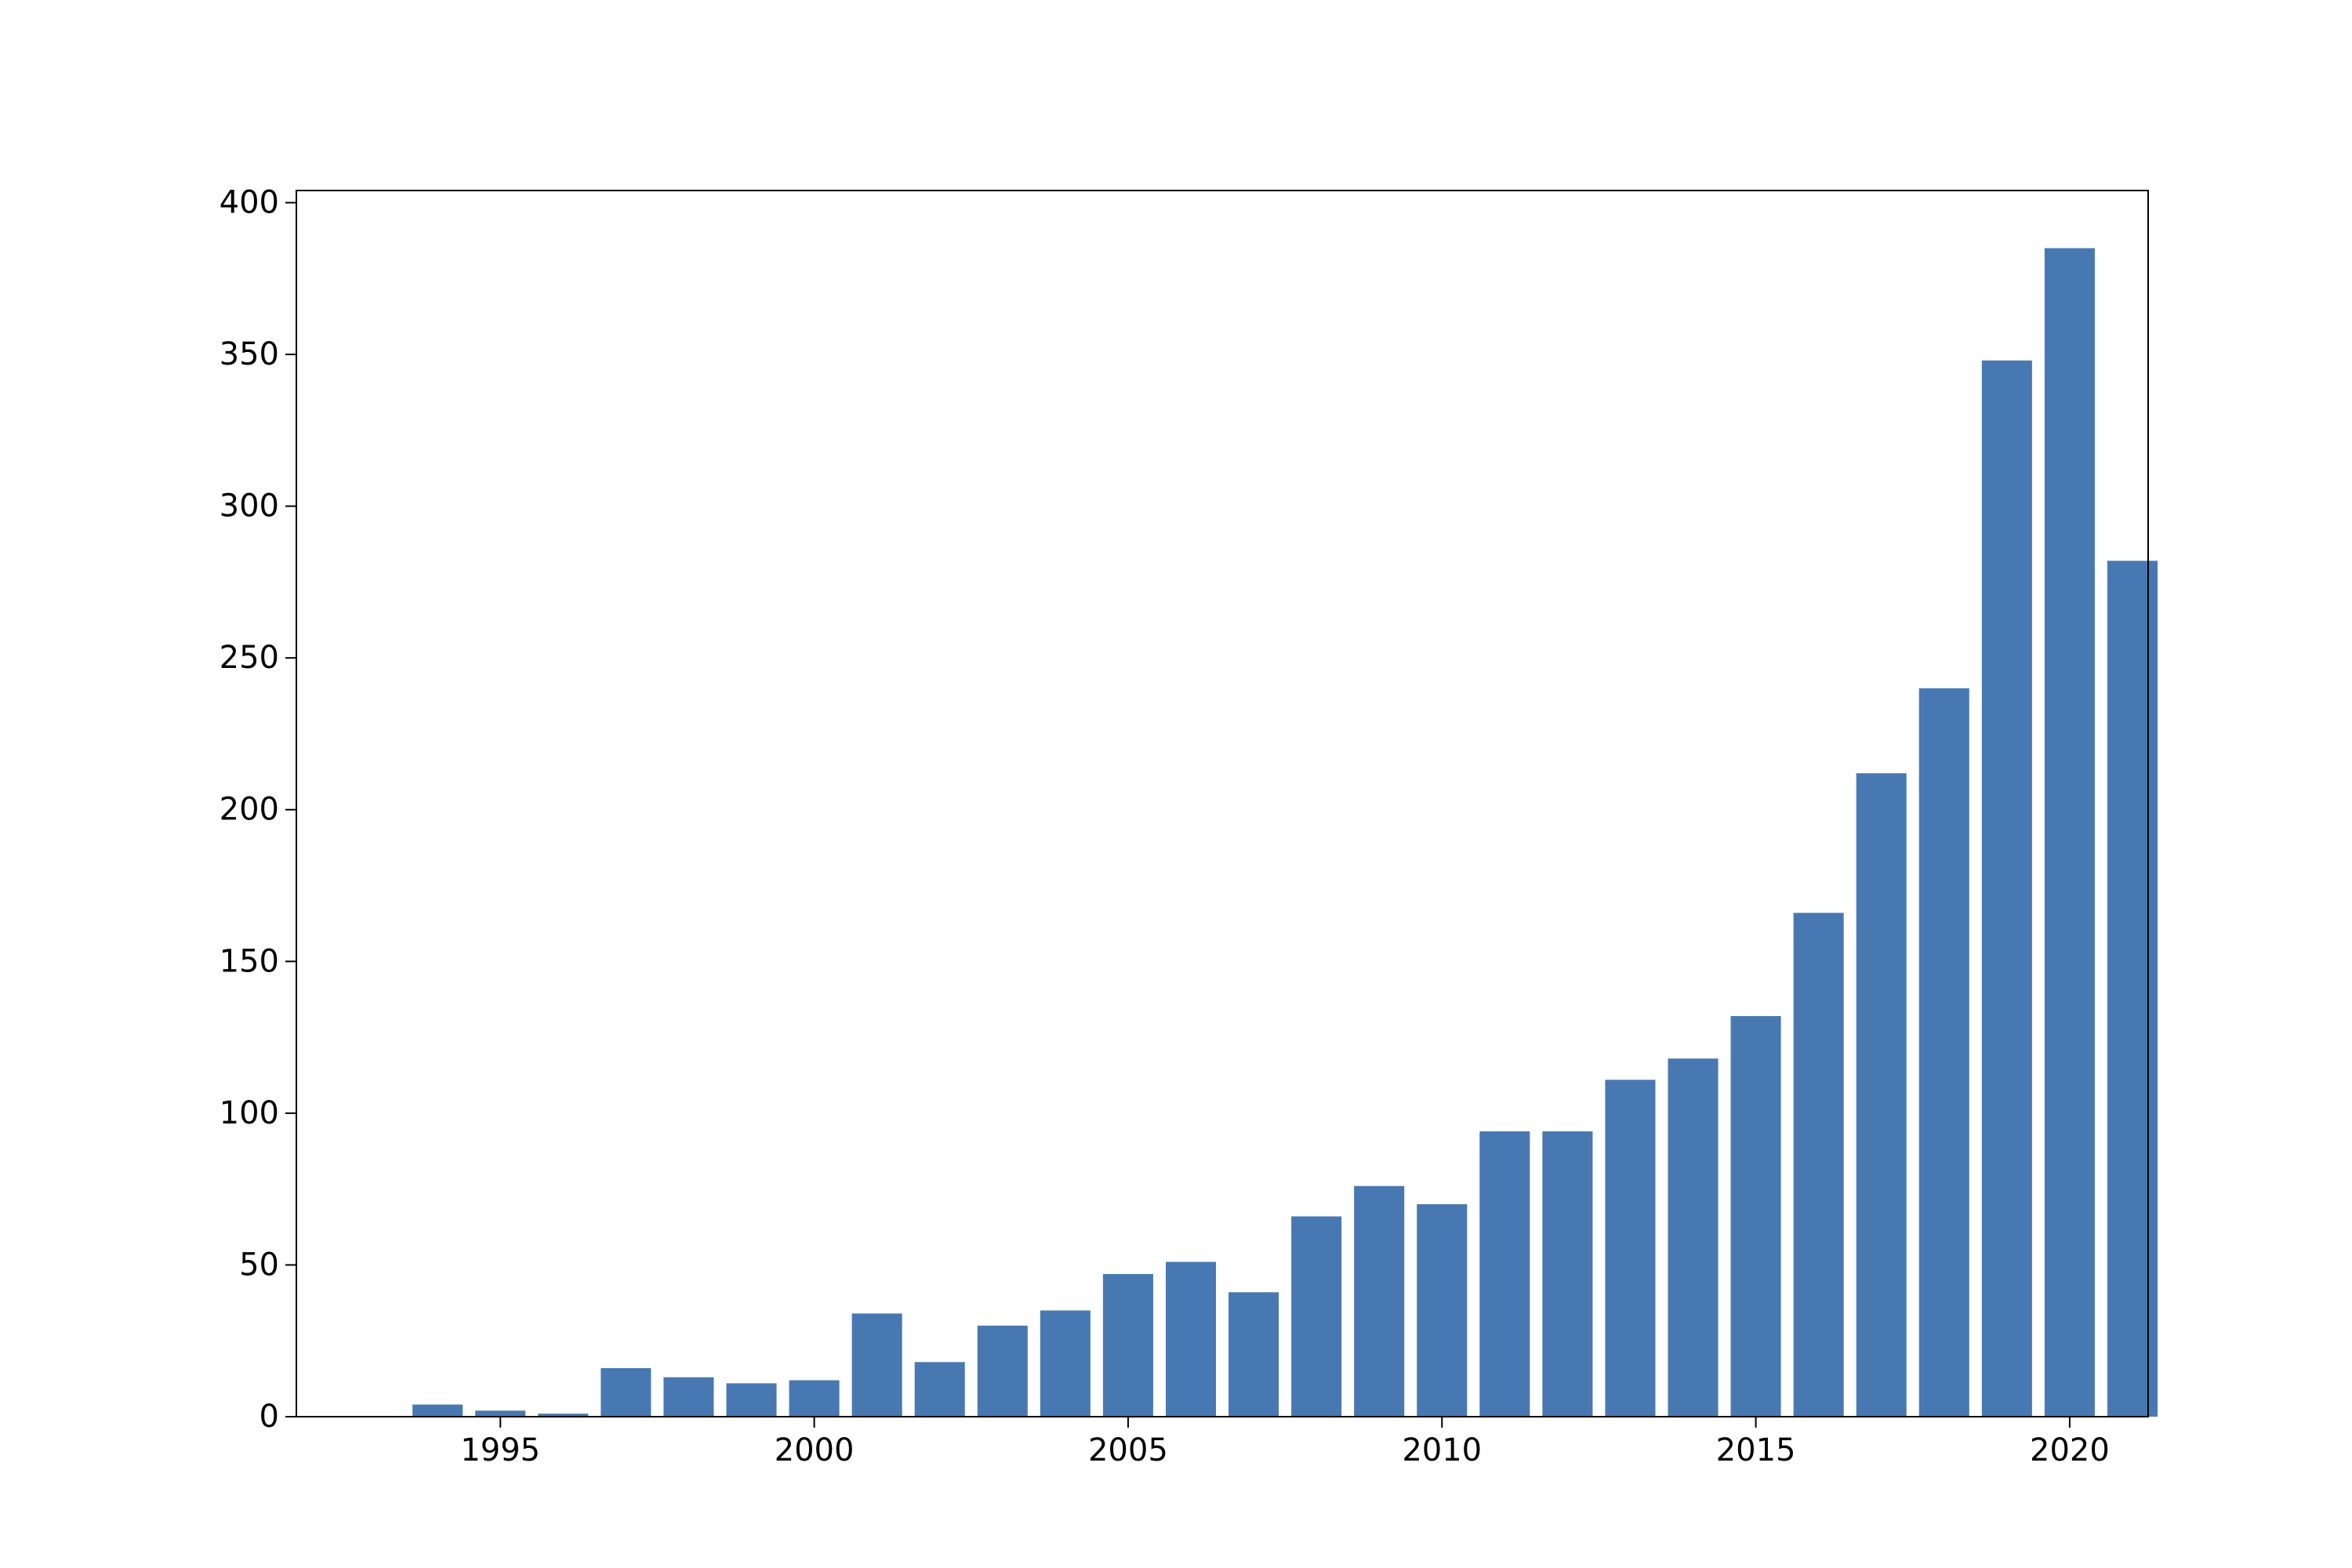 Image resolution: width=2352 pixels, height=1568 pixels. What do you see at coordinates (500, 1413) in the screenshot?
I see `bar-1995` at bounding box center [500, 1413].